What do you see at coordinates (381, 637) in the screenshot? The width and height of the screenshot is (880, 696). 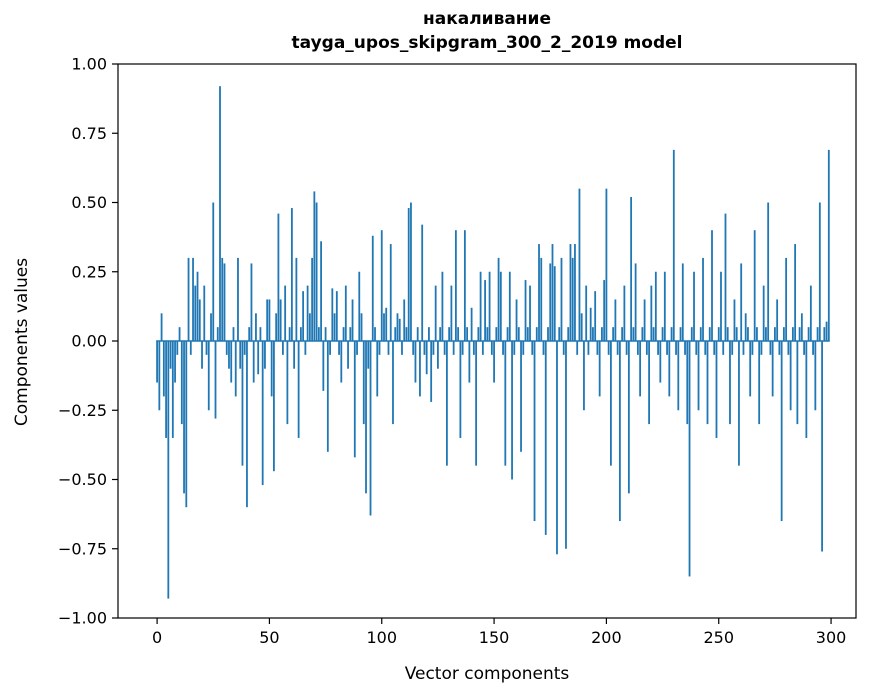 I see `x-tick-label: 100` at bounding box center [381, 637].